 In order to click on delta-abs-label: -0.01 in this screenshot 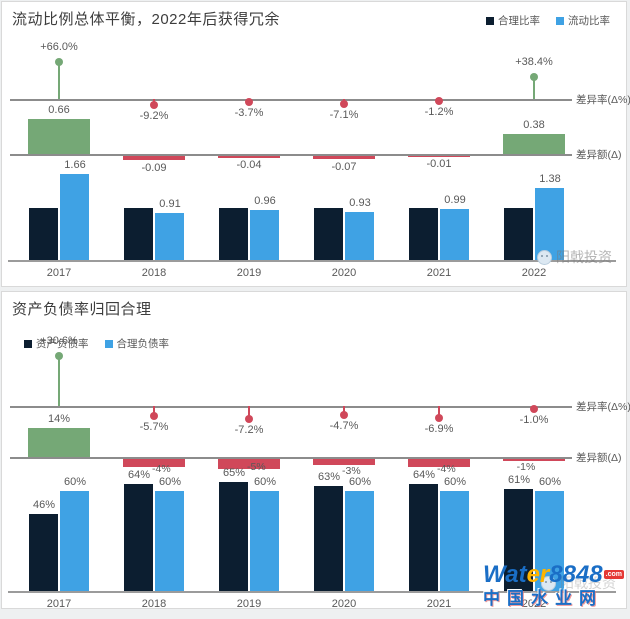, I will do `click(439, 163)`.